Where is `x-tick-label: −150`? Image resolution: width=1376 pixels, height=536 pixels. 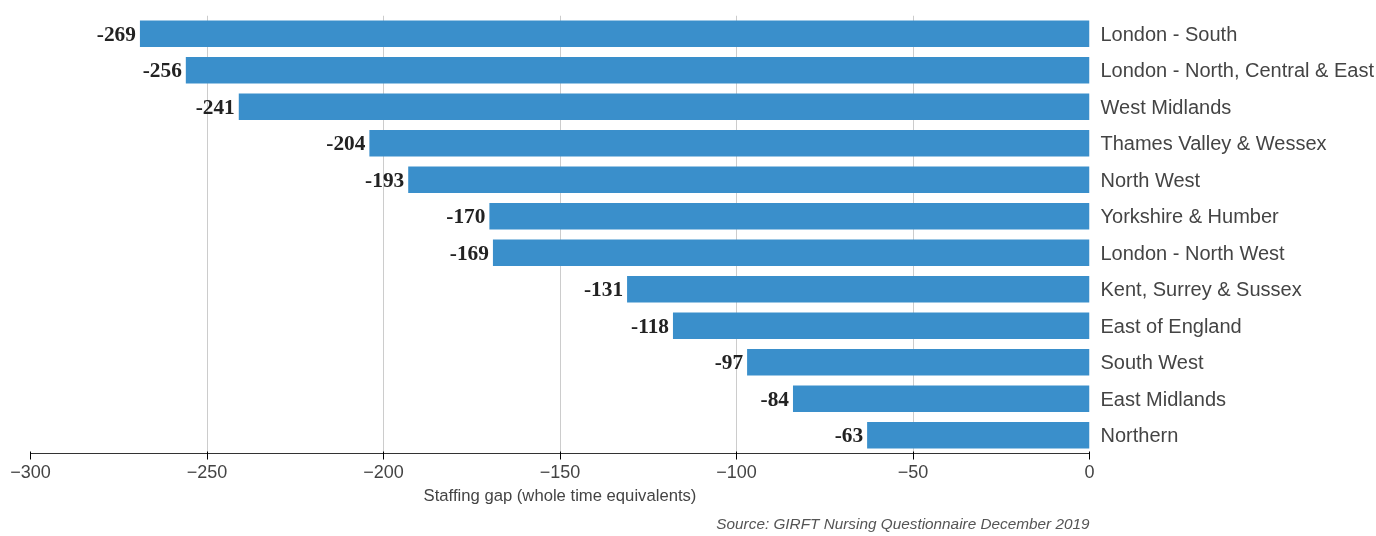
x-tick-label: −150 is located at coordinates (560, 471).